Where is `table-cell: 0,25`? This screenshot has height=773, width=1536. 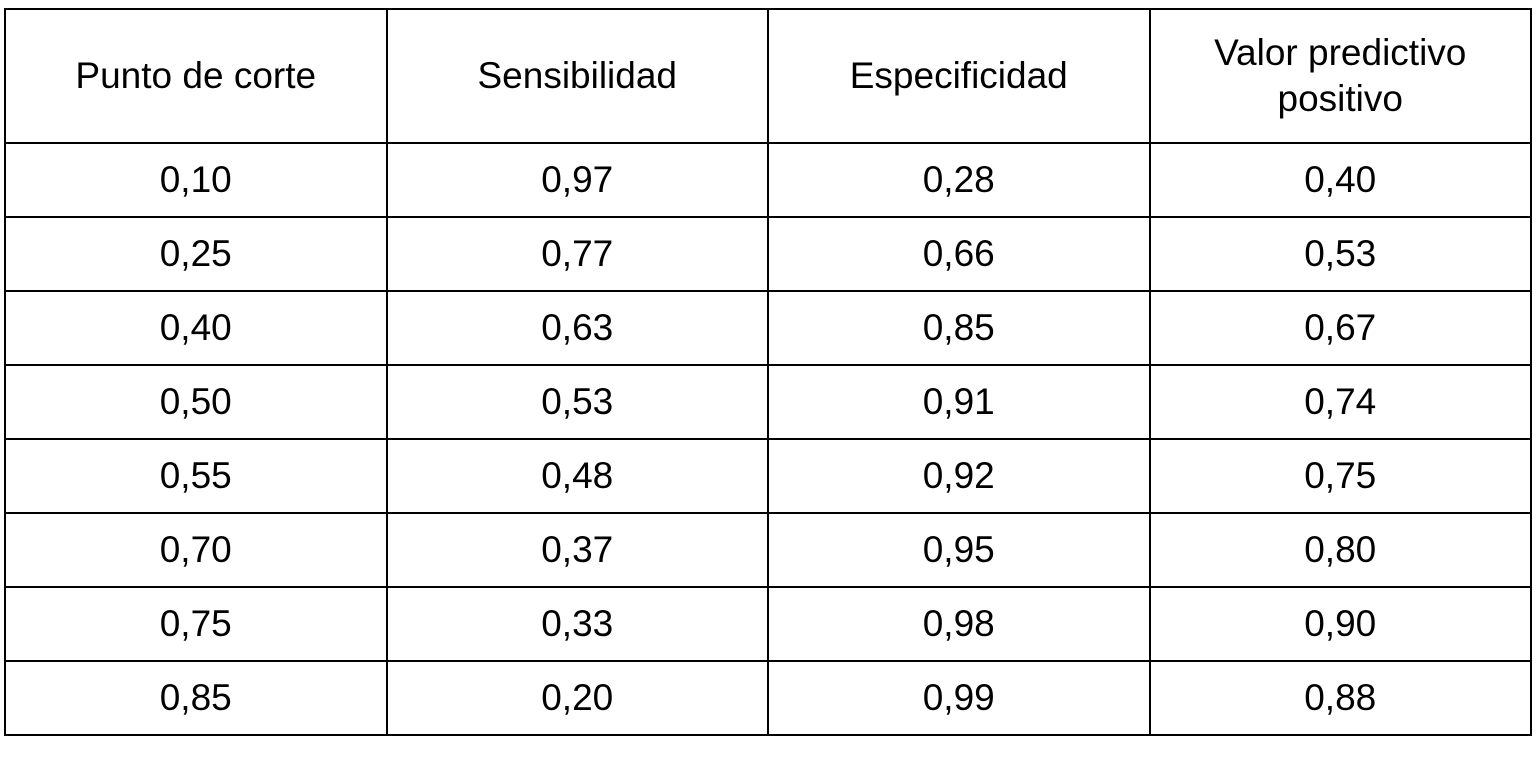 table-cell: 0,25 is located at coordinates (196, 254).